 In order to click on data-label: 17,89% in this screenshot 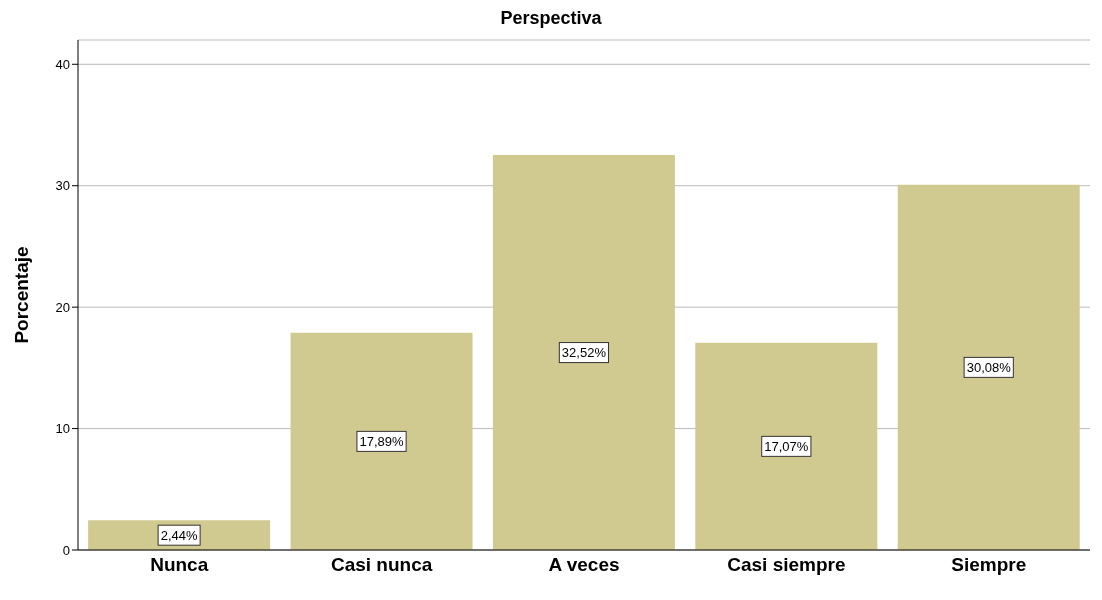, I will do `click(381, 441)`.